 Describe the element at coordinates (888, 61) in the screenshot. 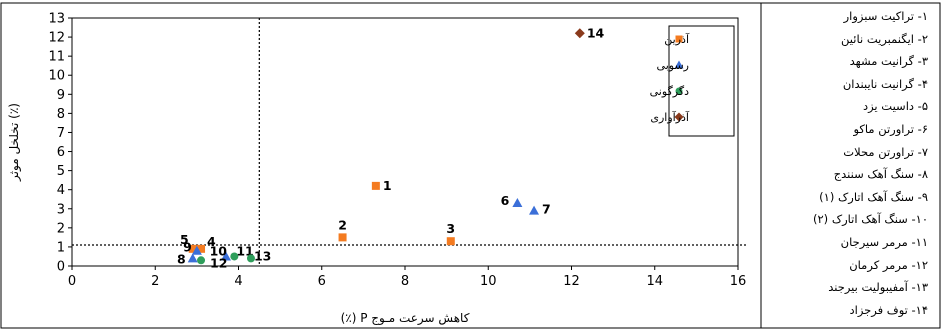

I see `sample-key-item: ۳- گرانیت مشهد` at that location.